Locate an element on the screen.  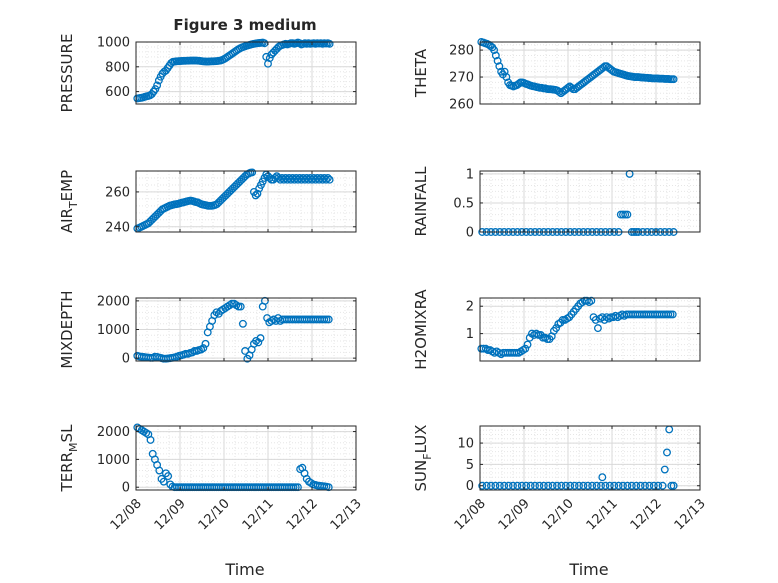
x-tick-label: 12/13 is located at coordinates (690, 514).